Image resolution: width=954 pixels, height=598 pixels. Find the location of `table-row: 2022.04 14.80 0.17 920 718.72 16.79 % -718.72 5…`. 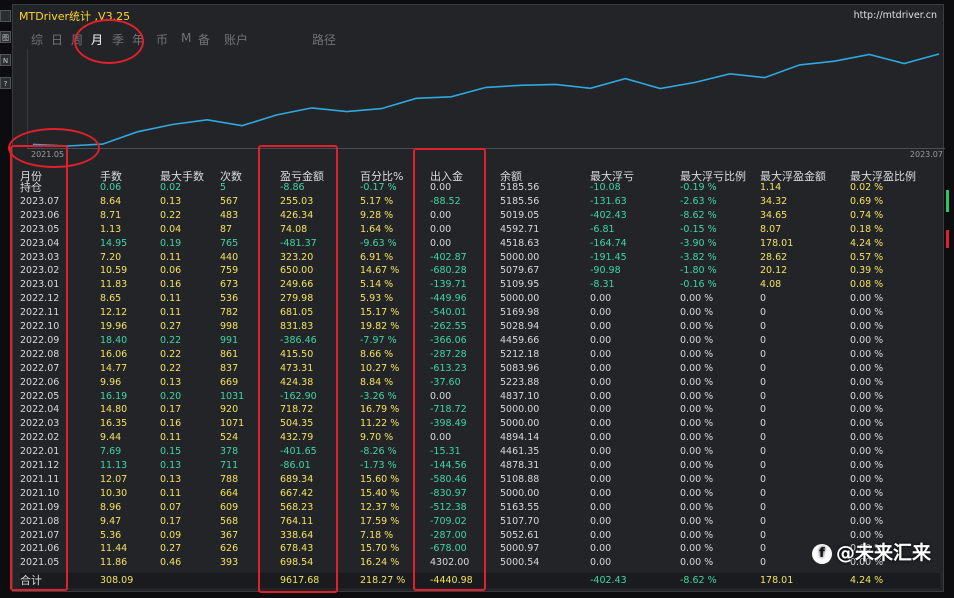

table-row: 2022.04 14.80 0.17 920 718.72 16.79 % -718.72 5… is located at coordinates (480, 410).